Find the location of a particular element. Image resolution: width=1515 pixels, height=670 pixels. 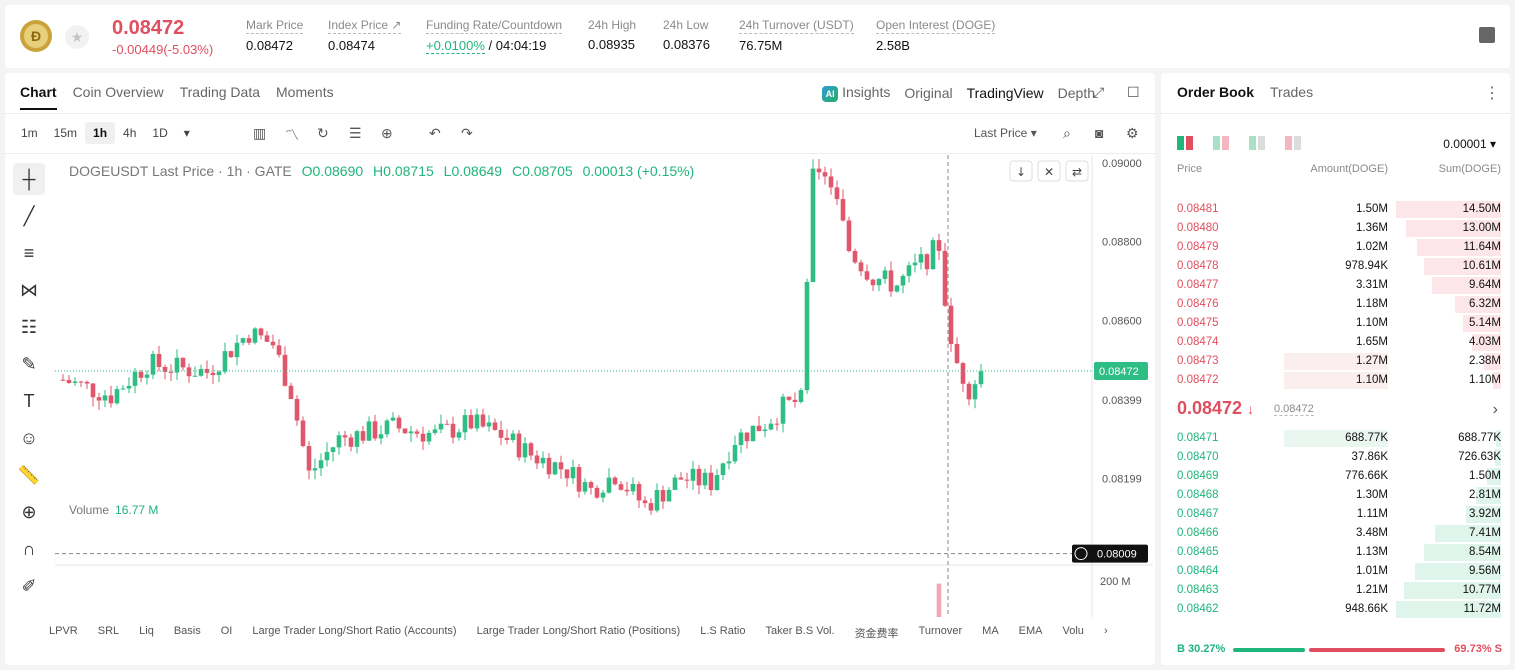

indicator-item: Basis is located at coordinates (187, 631).